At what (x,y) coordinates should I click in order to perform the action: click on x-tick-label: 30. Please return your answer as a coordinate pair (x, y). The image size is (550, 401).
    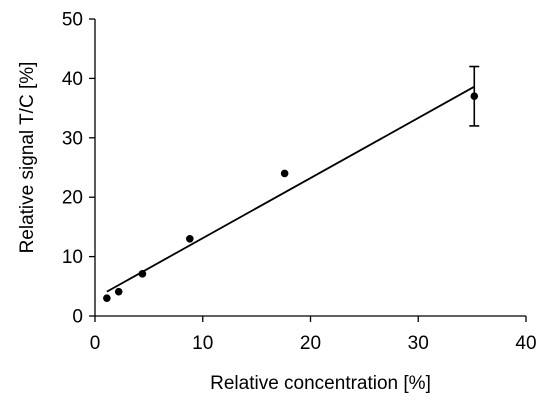
    Looking at the image, I should click on (418, 343).